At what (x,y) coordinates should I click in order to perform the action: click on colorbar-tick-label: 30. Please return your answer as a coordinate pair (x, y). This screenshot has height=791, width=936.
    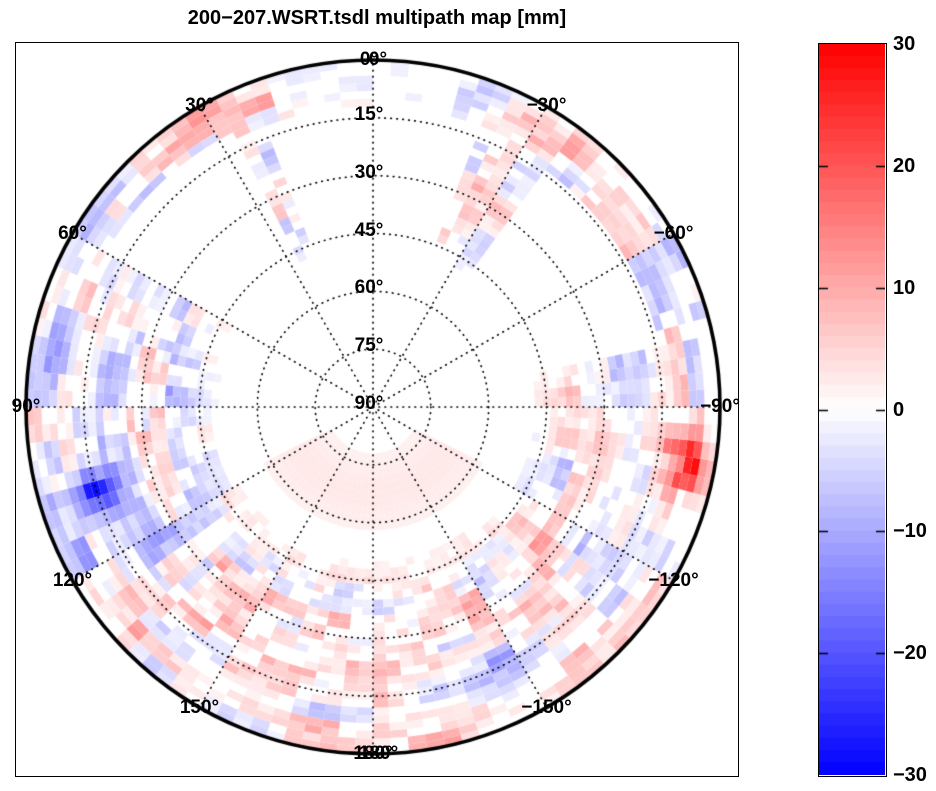
    Looking at the image, I should click on (904, 44).